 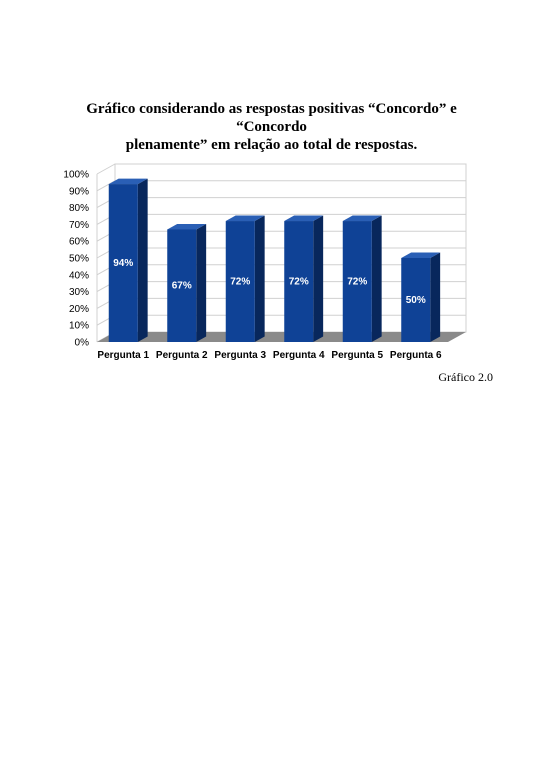 I want to click on bar-data-label: 67%, so click(x=182, y=286).